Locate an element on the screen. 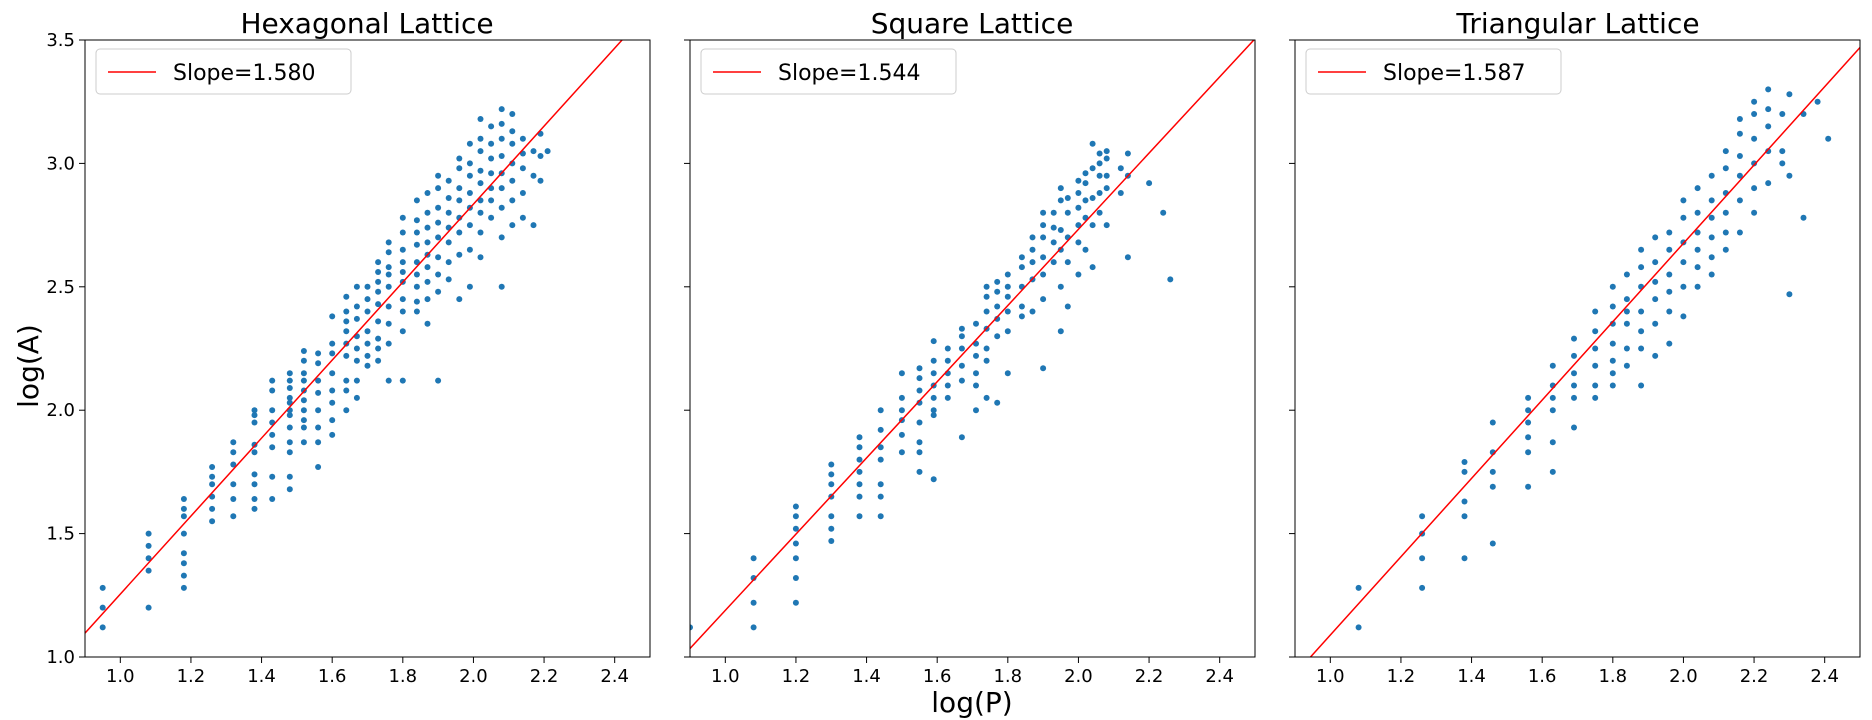  panel-title: Hexagonal Lattice is located at coordinates (366, 23).